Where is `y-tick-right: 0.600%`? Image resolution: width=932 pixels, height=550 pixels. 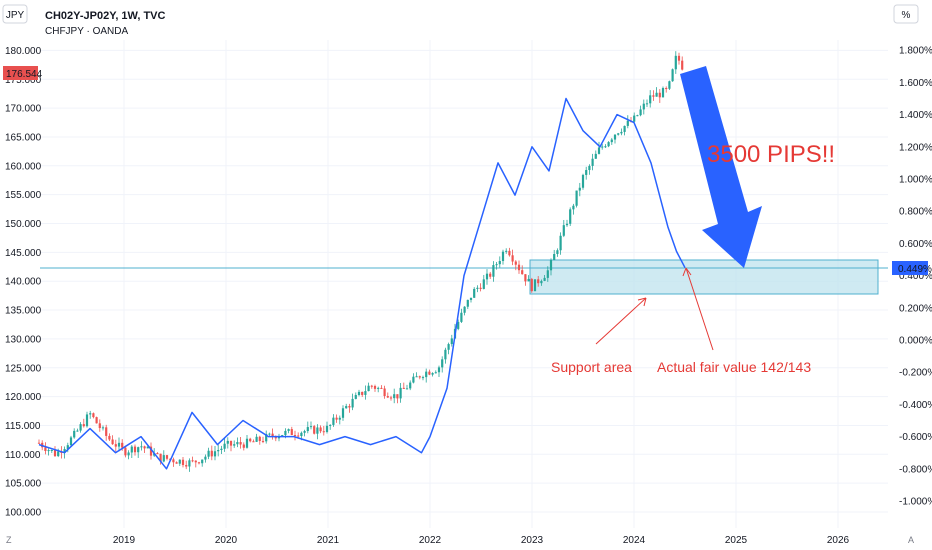 y-tick-right: 0.600% is located at coordinates (915, 244).